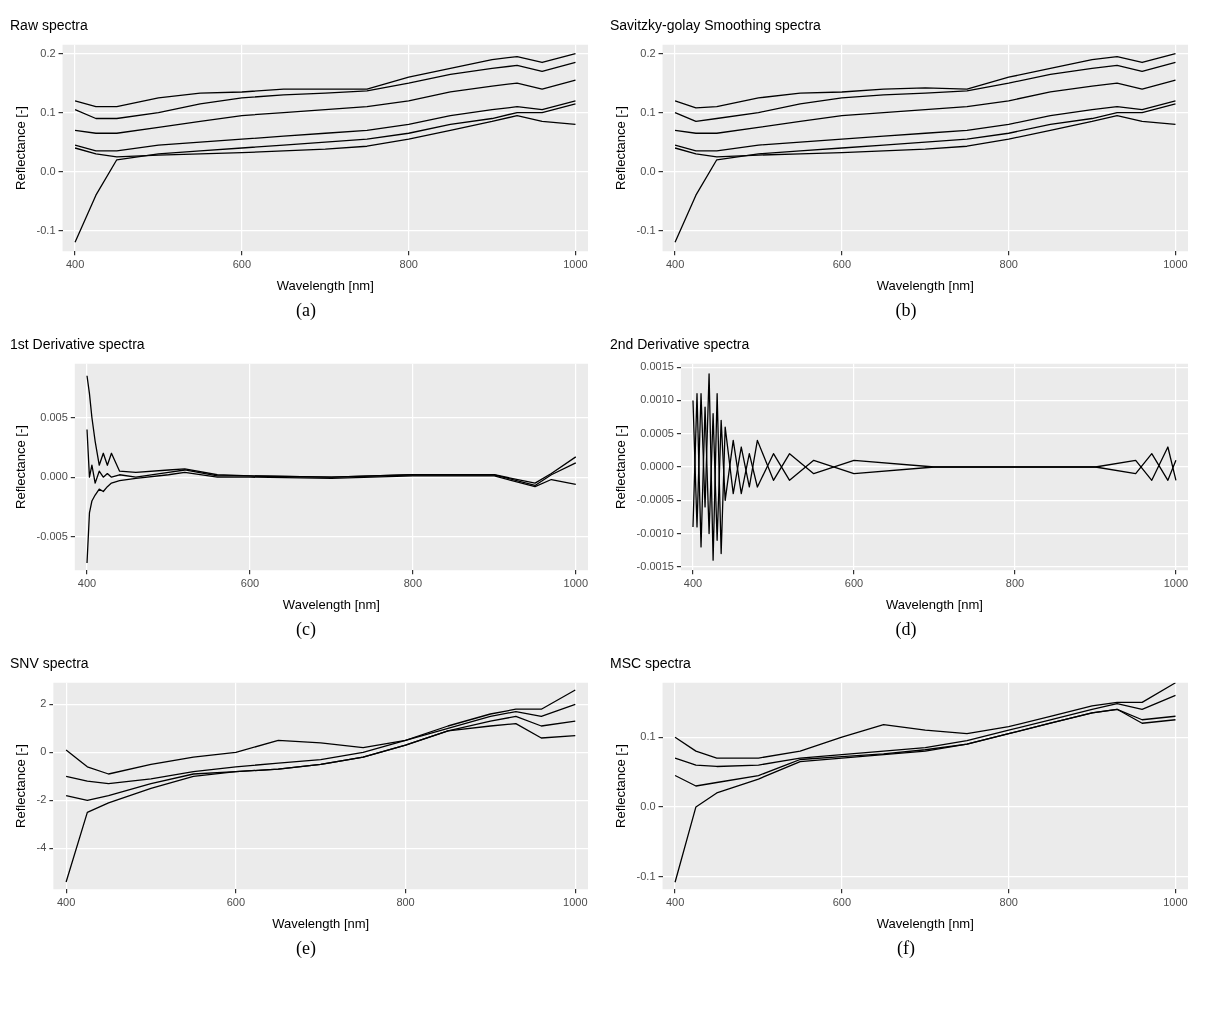 Image resolution: width=1208 pixels, height=1016 pixels. I want to click on text: (c), so click(306, 629).